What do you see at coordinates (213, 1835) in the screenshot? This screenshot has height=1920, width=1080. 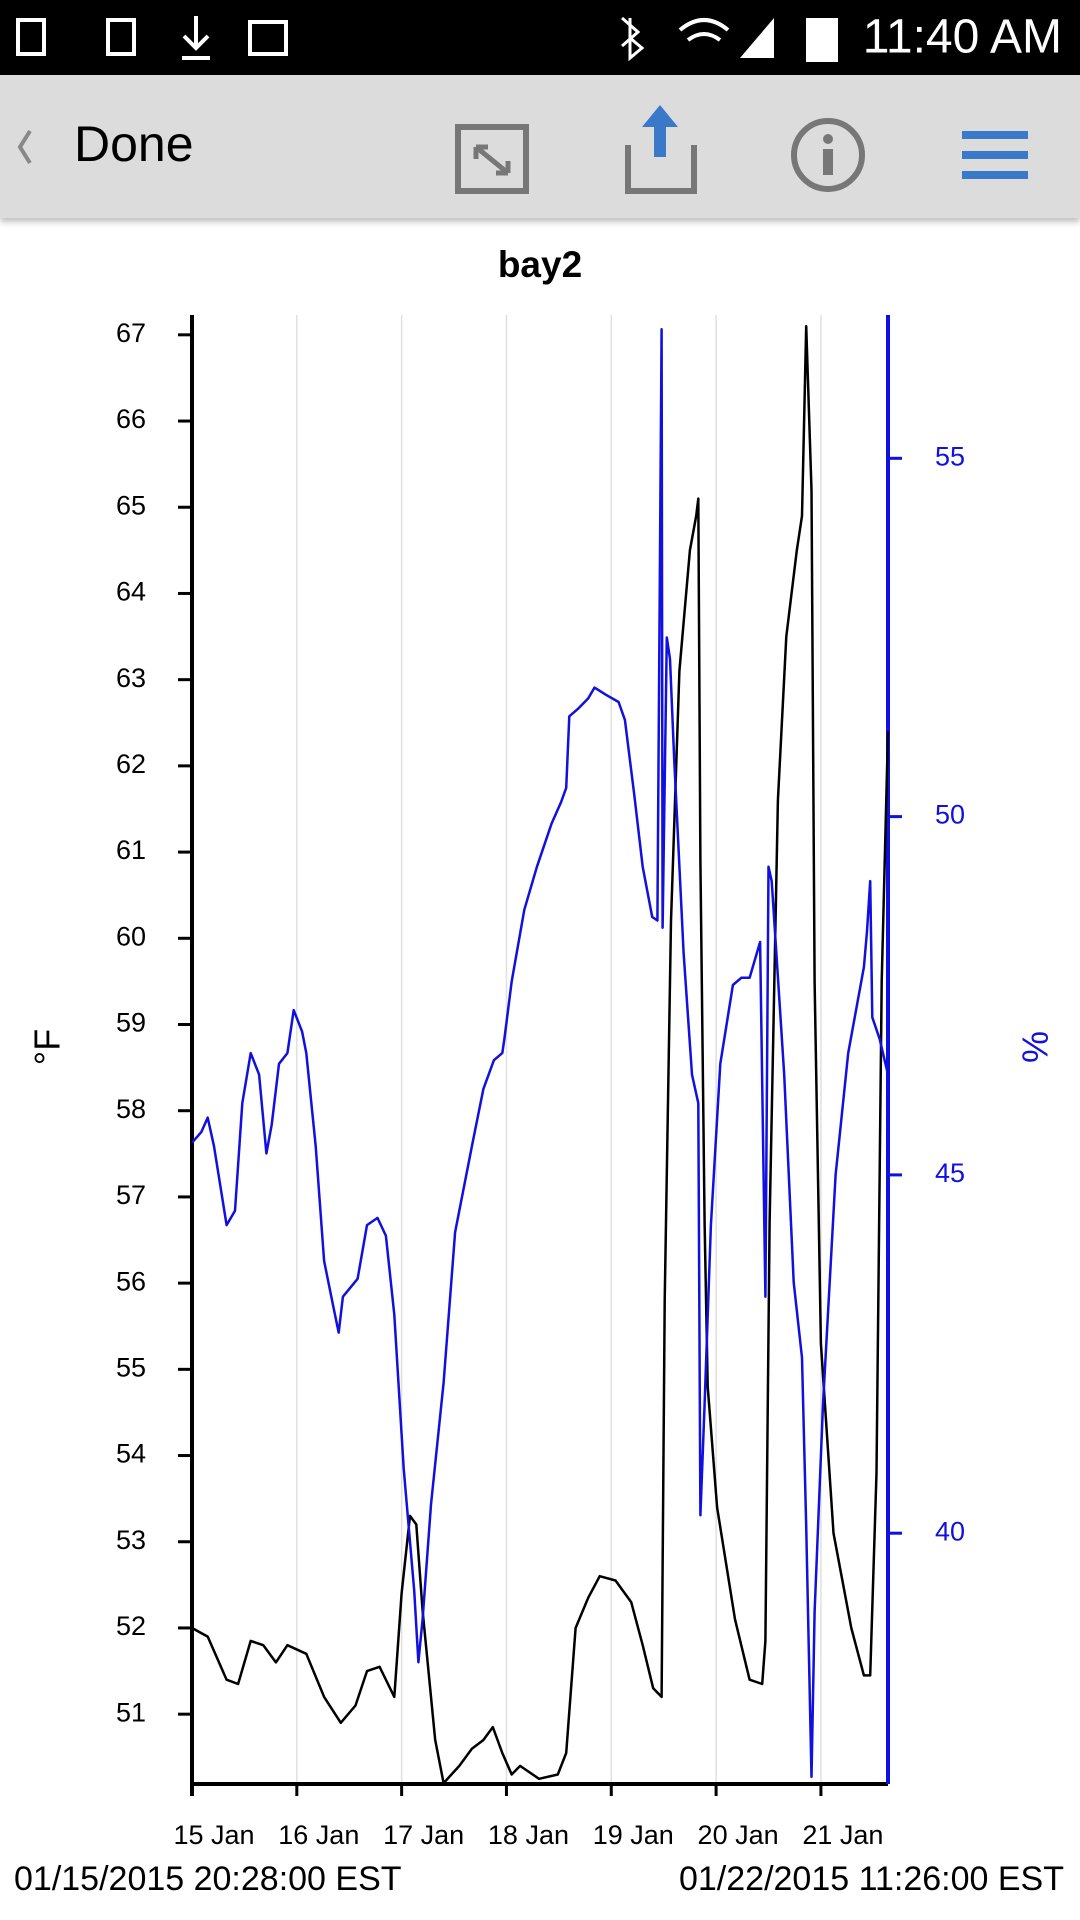 I see `x-tick-label: 15 Jan` at bounding box center [213, 1835].